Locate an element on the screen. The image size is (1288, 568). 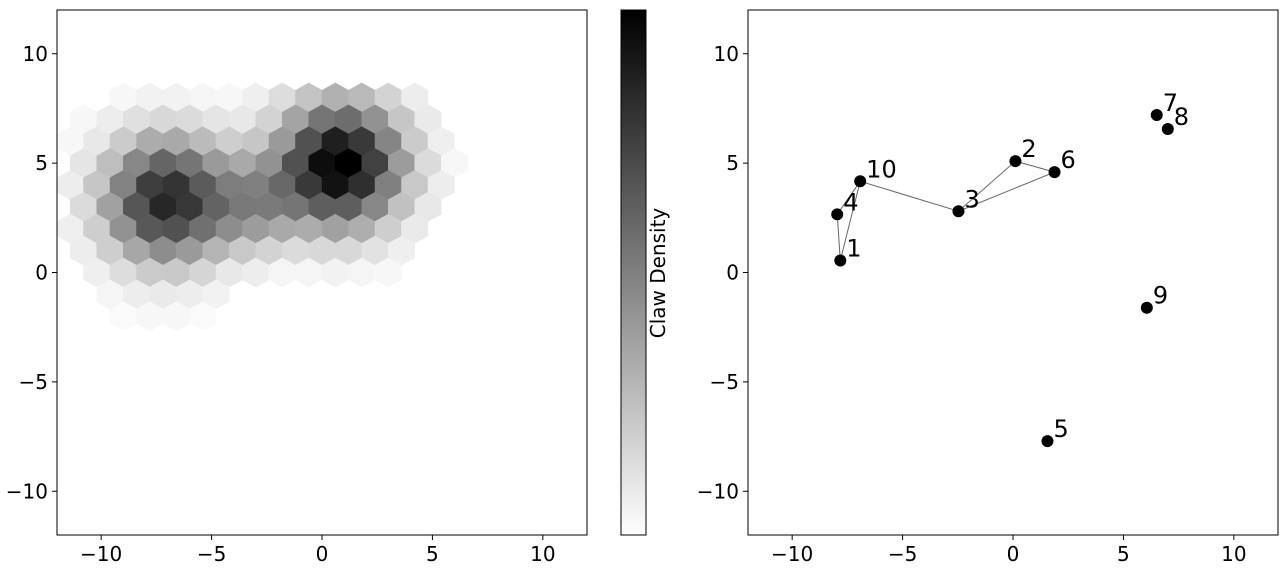
point-label: 5 is located at coordinates (1060, 429).